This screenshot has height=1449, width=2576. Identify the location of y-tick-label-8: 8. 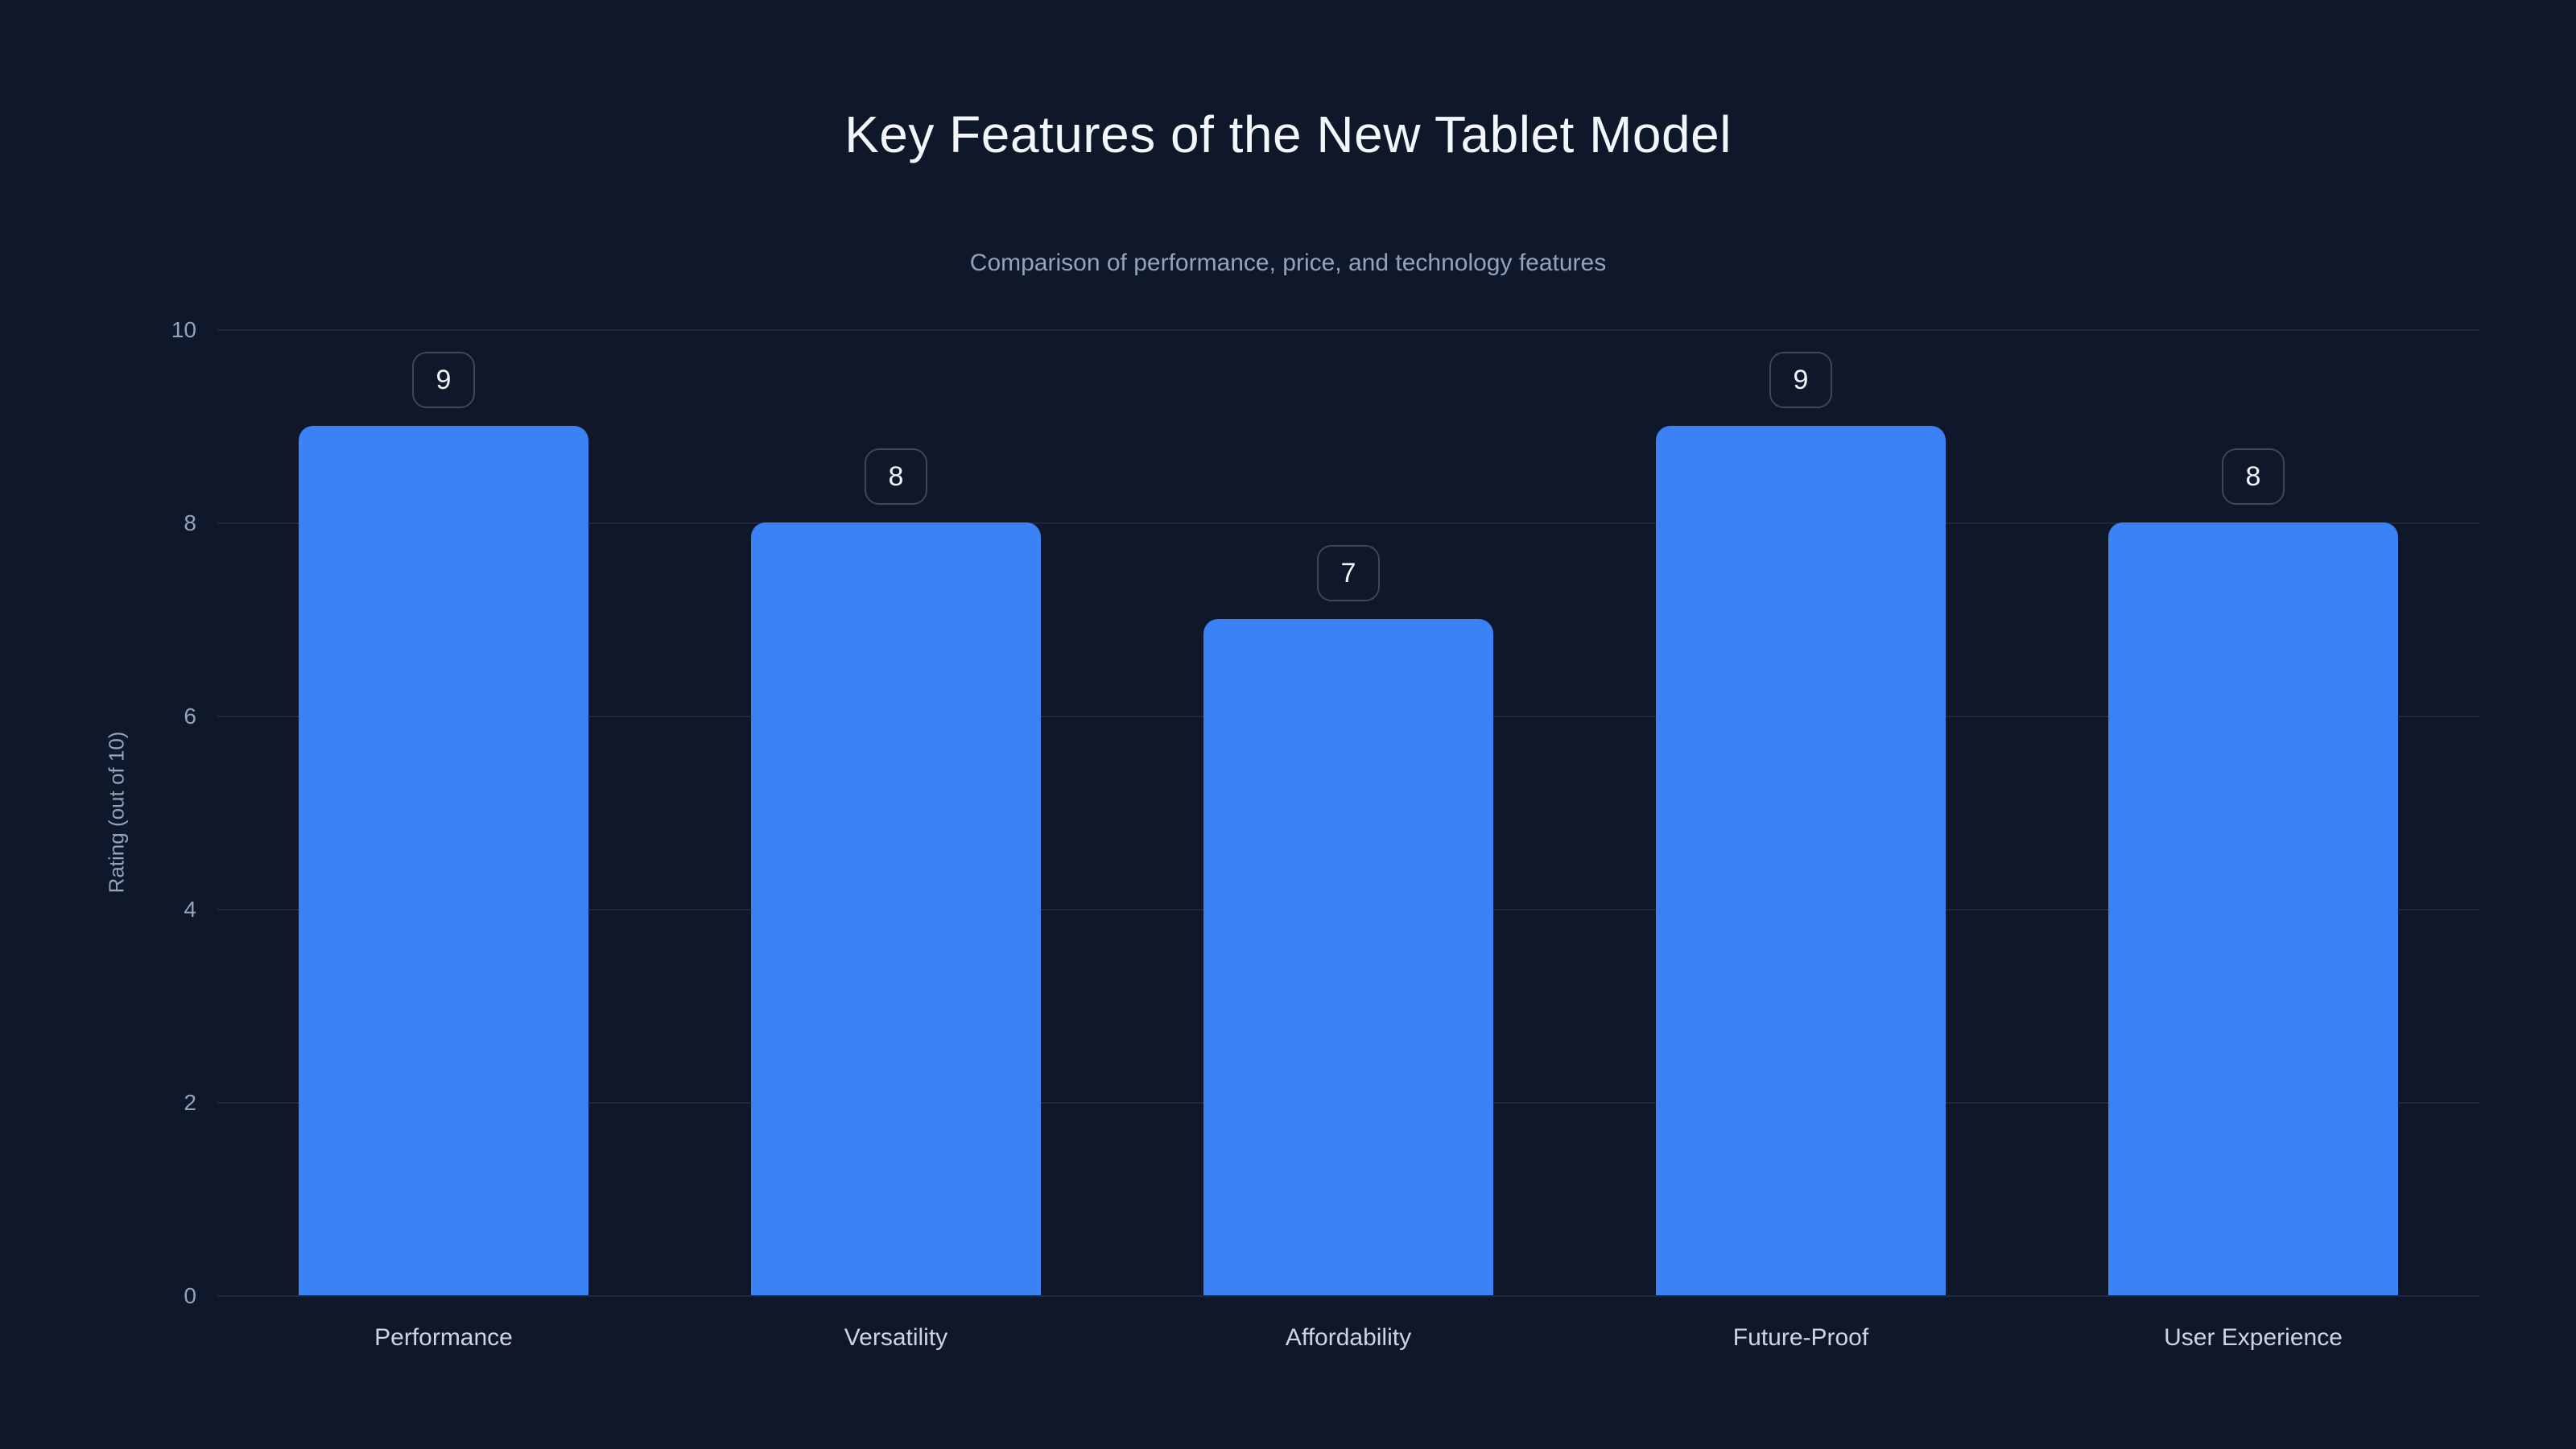
(190, 522).